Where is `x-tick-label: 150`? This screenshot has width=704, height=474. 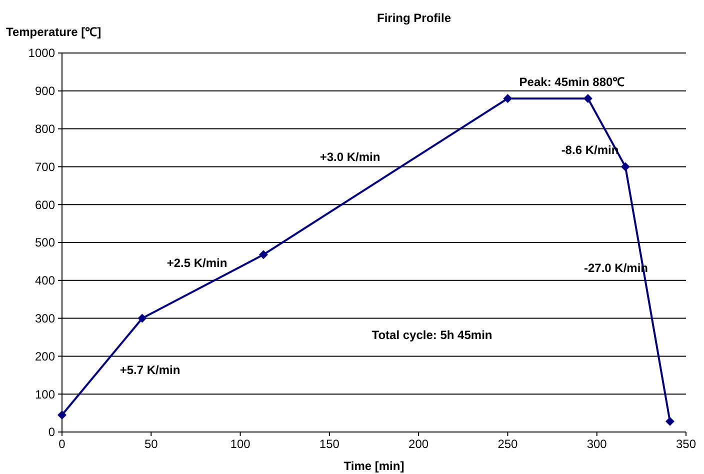 x-tick-label: 150 is located at coordinates (329, 444).